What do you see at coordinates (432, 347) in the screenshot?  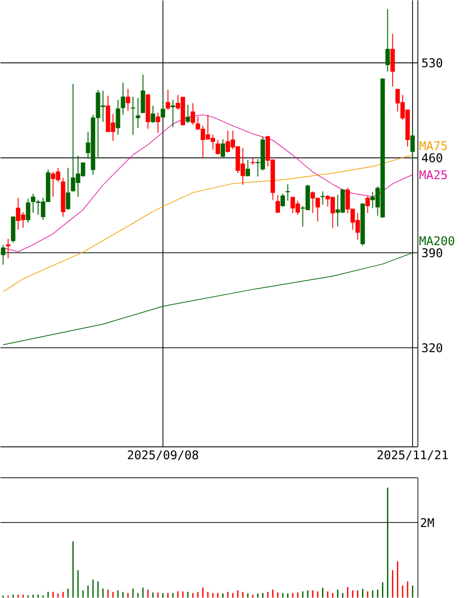 I see `y-tick-label: 320` at bounding box center [432, 347].